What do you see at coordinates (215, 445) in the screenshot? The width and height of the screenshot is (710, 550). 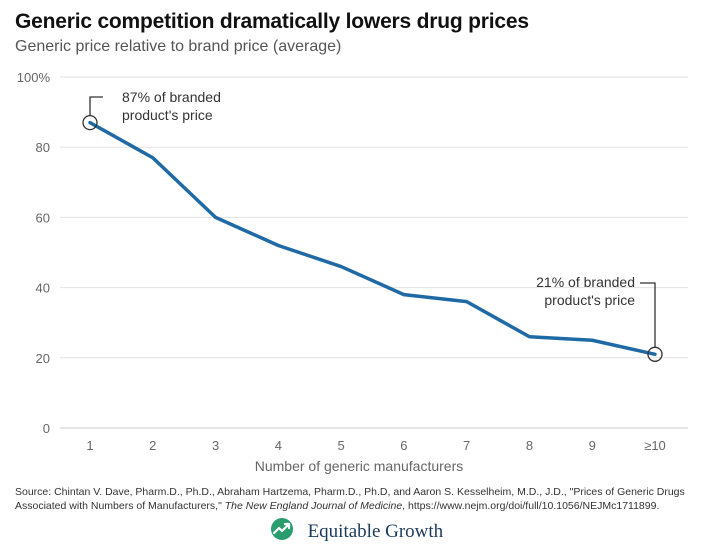 I see `x-tick-label: 3` at bounding box center [215, 445].